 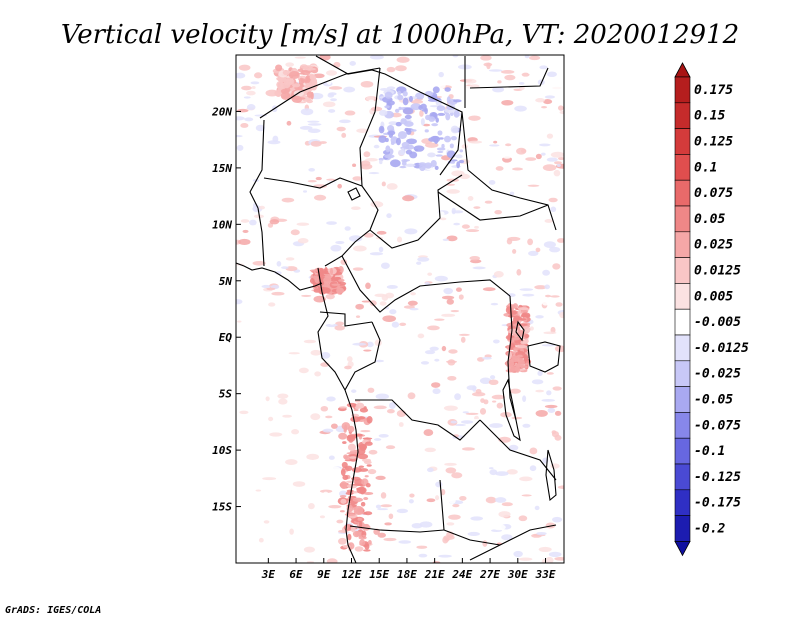 I want to click on colorbar-label: 0.05, so click(x=709, y=219).